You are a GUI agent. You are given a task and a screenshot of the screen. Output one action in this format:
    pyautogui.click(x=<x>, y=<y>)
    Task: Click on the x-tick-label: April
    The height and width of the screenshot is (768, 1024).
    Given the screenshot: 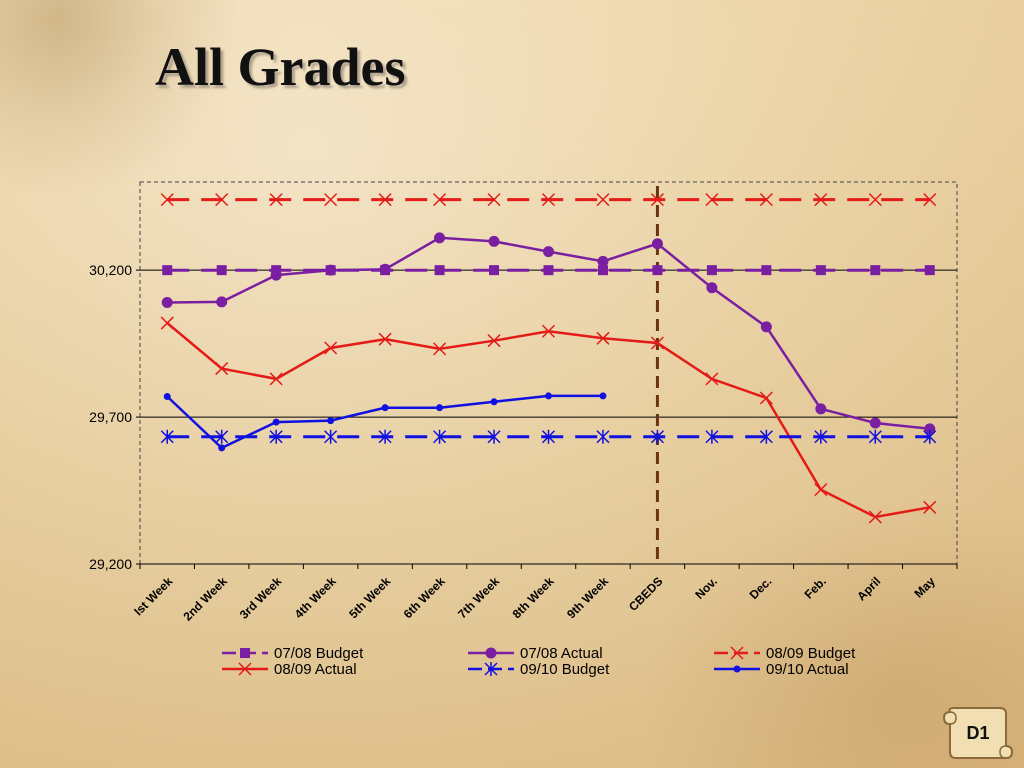 What is the action you would take?
    pyautogui.click(x=868, y=588)
    